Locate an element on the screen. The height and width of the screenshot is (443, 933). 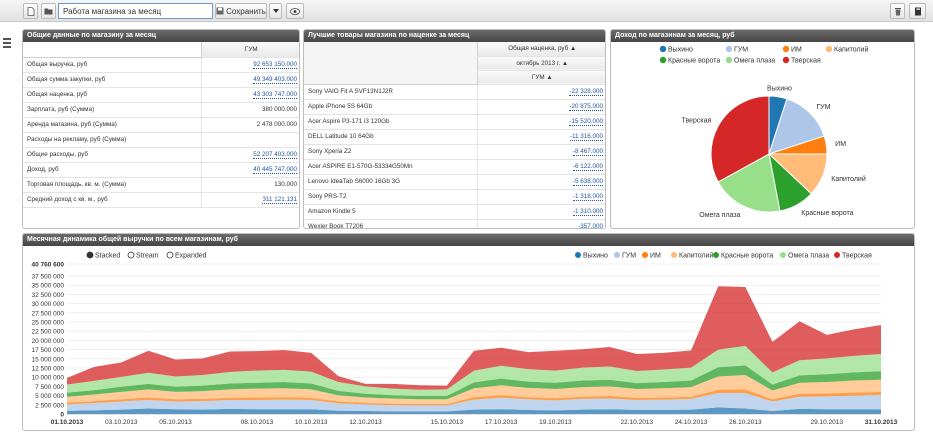
side-menu-icon is located at coordinates (7, 43).